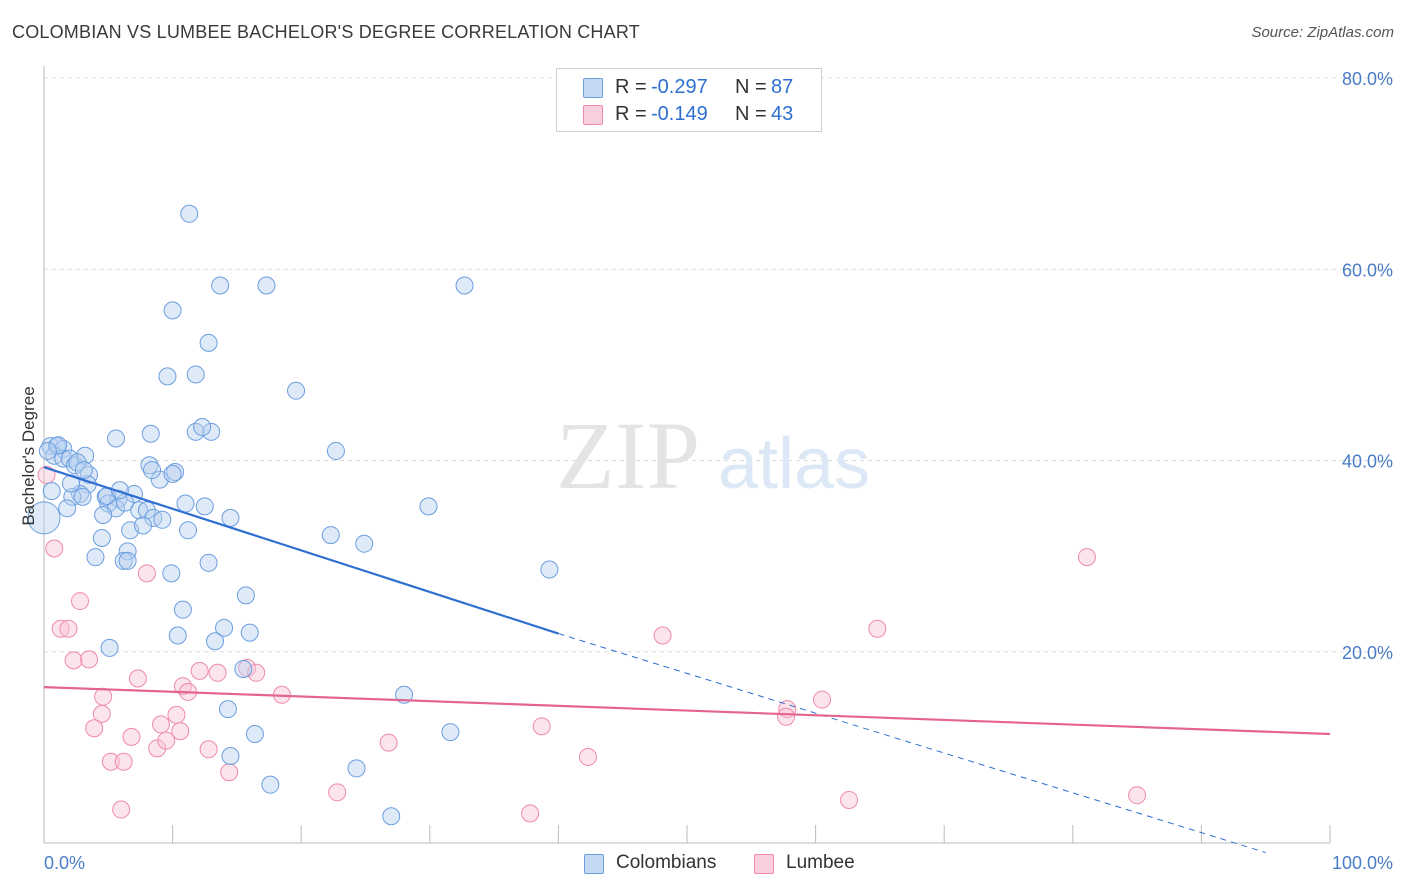 The width and height of the screenshot is (1406, 892). What do you see at coordinates (782, 114) in the screenshot?
I see `legend-n-value: 43` at bounding box center [782, 114].